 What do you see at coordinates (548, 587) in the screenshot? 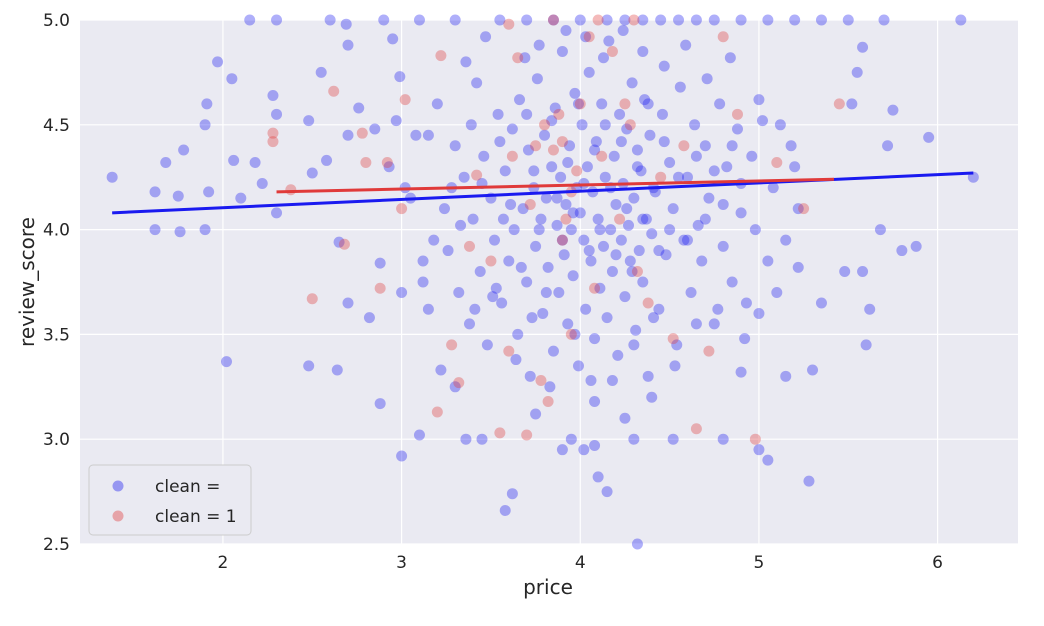
I see `x-axis-label: price` at bounding box center [548, 587].